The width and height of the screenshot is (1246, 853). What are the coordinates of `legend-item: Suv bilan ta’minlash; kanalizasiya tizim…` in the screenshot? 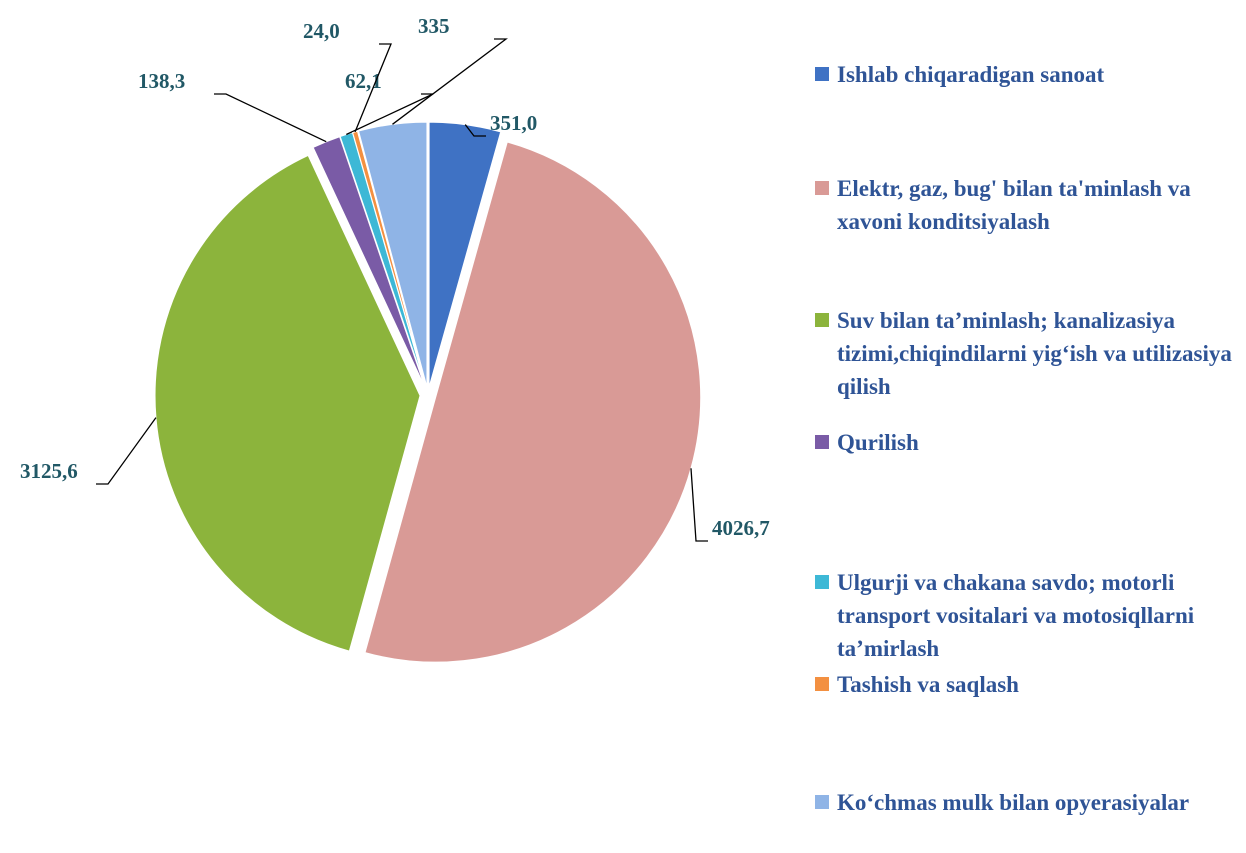 It's located at (1030, 353).